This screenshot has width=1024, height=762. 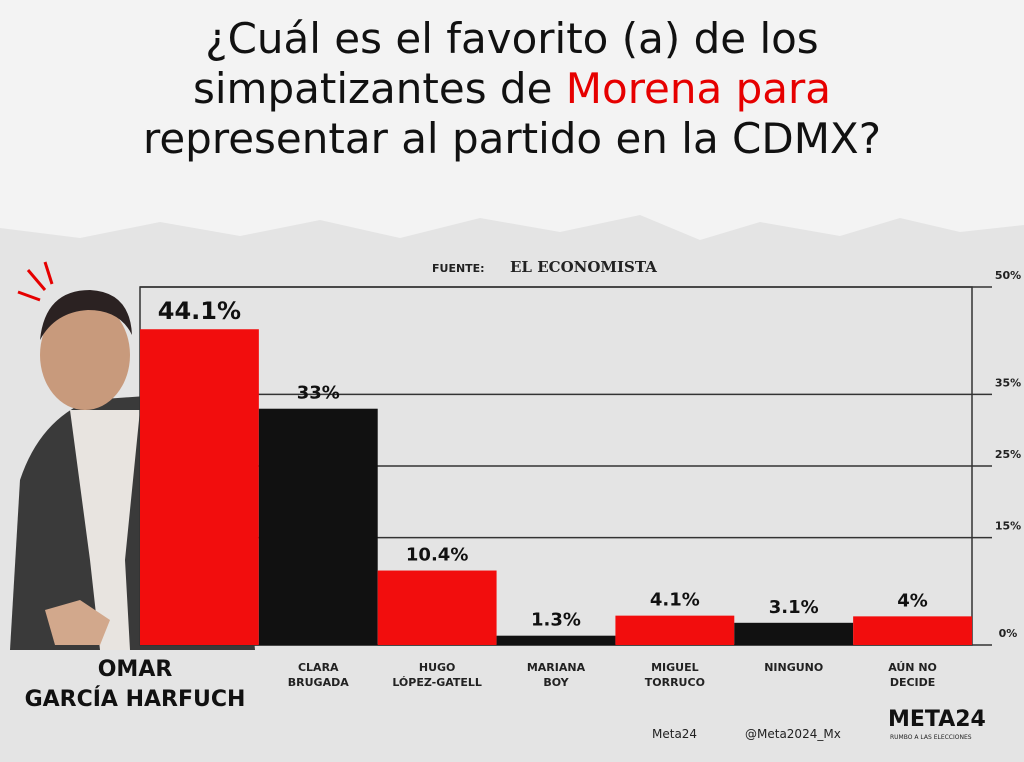 What do you see at coordinates (793, 734) in the screenshot?
I see `twitter: @Meta2024_Mx` at bounding box center [793, 734].